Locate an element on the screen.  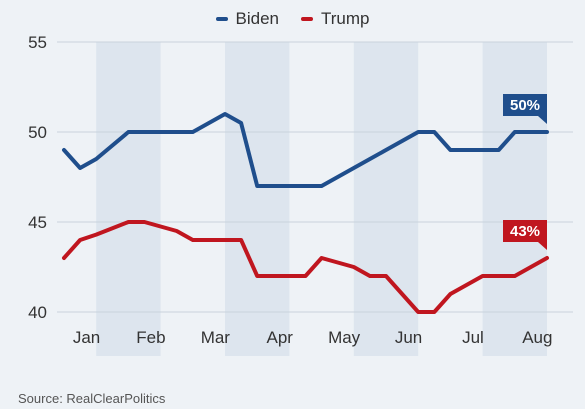
end-label-text-trump: 43% is located at coordinates (525, 231).